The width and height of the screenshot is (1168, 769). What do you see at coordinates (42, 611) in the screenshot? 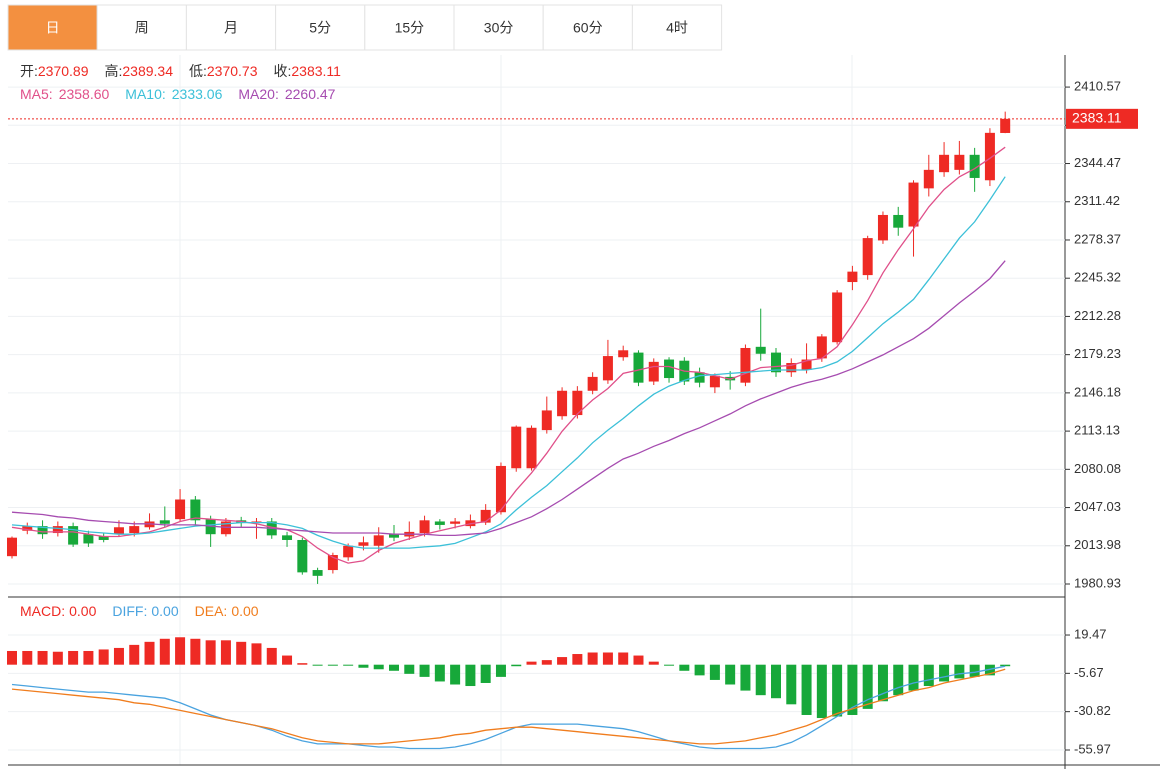
I see `readout-part: MACD:` at bounding box center [42, 611].